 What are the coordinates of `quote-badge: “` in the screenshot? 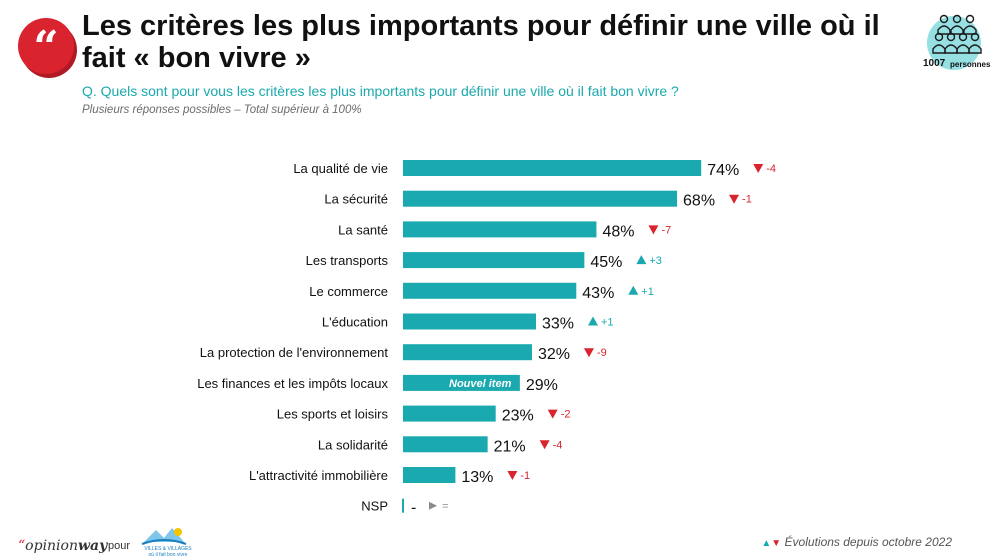 It's located at (46, 46).